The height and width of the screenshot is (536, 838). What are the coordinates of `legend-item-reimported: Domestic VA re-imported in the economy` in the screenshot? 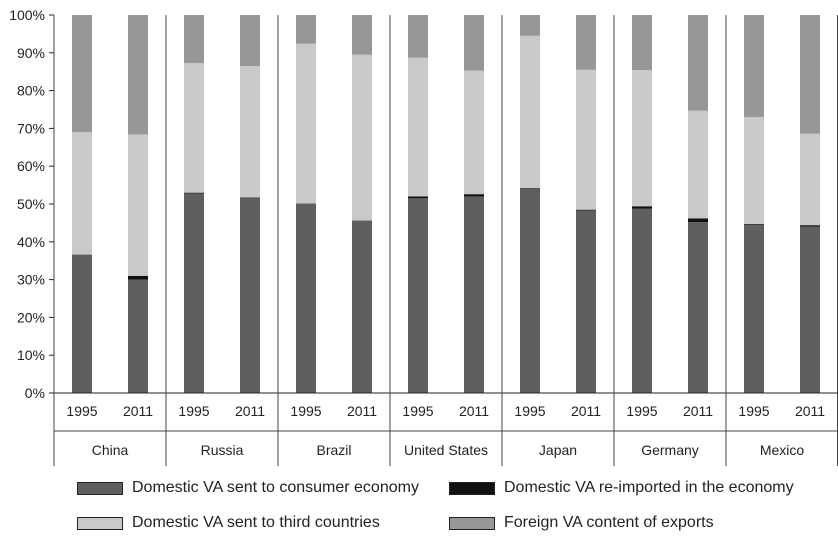 It's located at (621, 488).